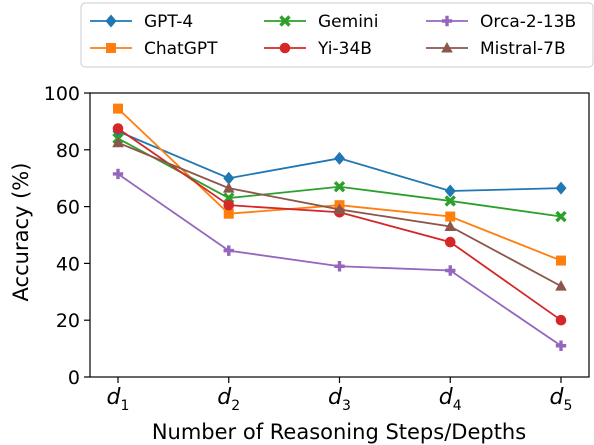 This screenshot has width=594, height=445. I want to click on legend-frame, so click(337, 35).